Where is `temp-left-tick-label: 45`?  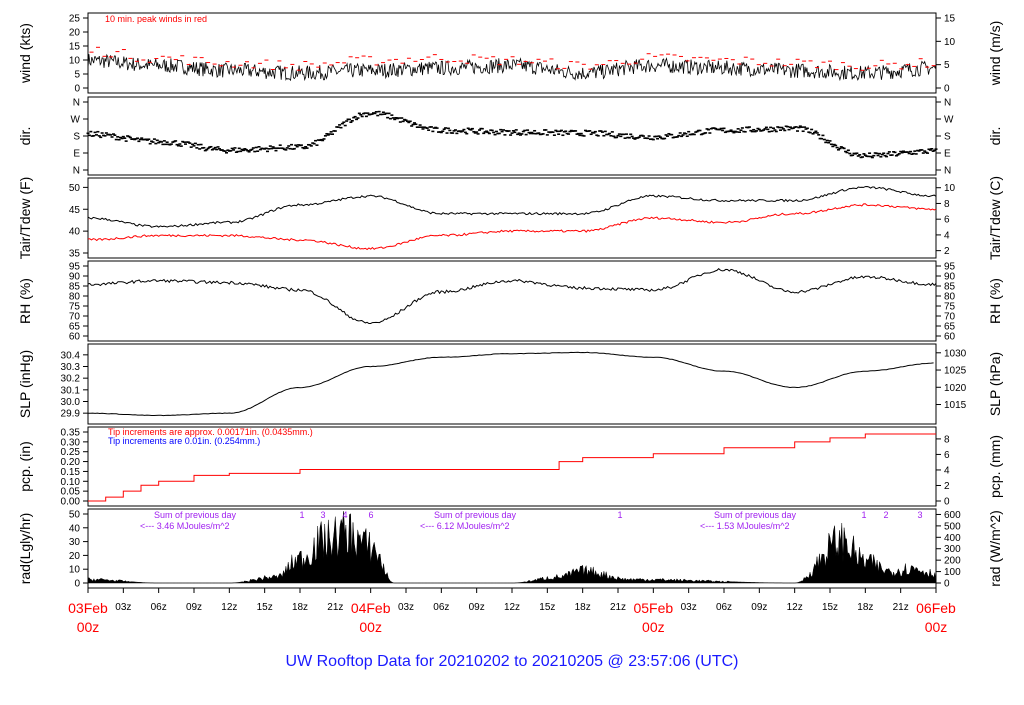 temp-left-tick-label: 45 is located at coordinates (75, 210).